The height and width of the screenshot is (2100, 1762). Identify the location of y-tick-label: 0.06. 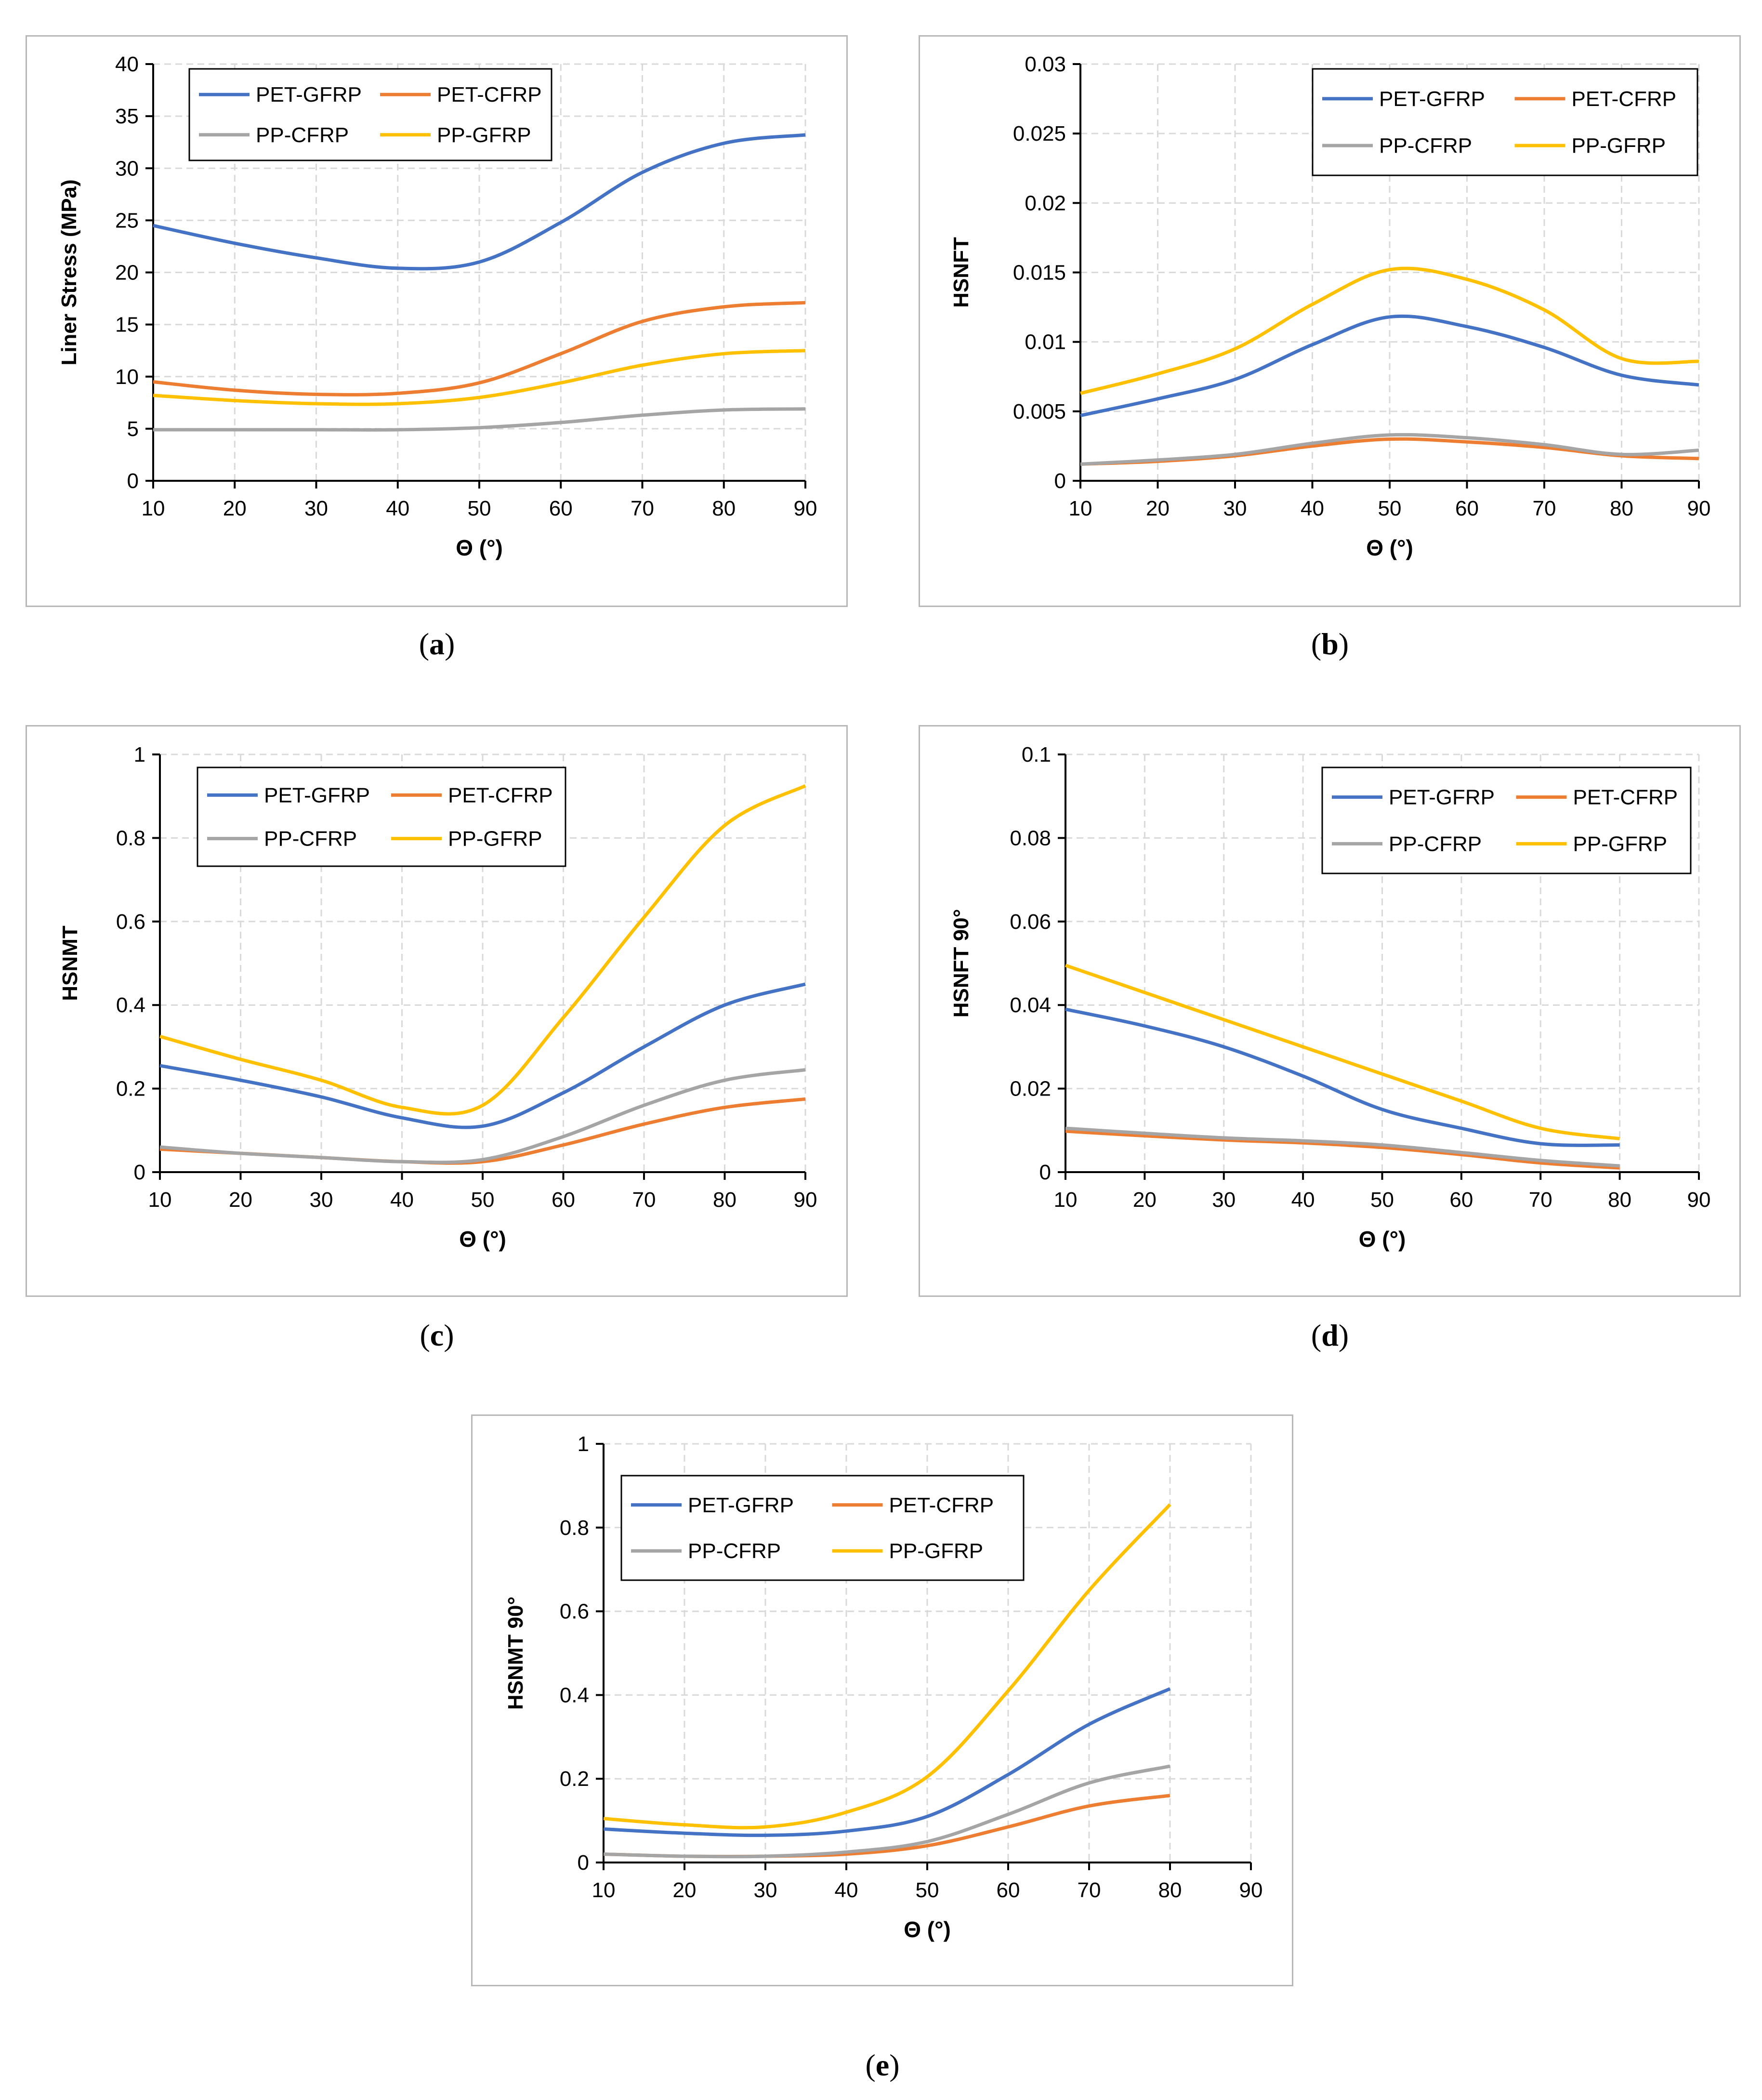
(1030, 922).